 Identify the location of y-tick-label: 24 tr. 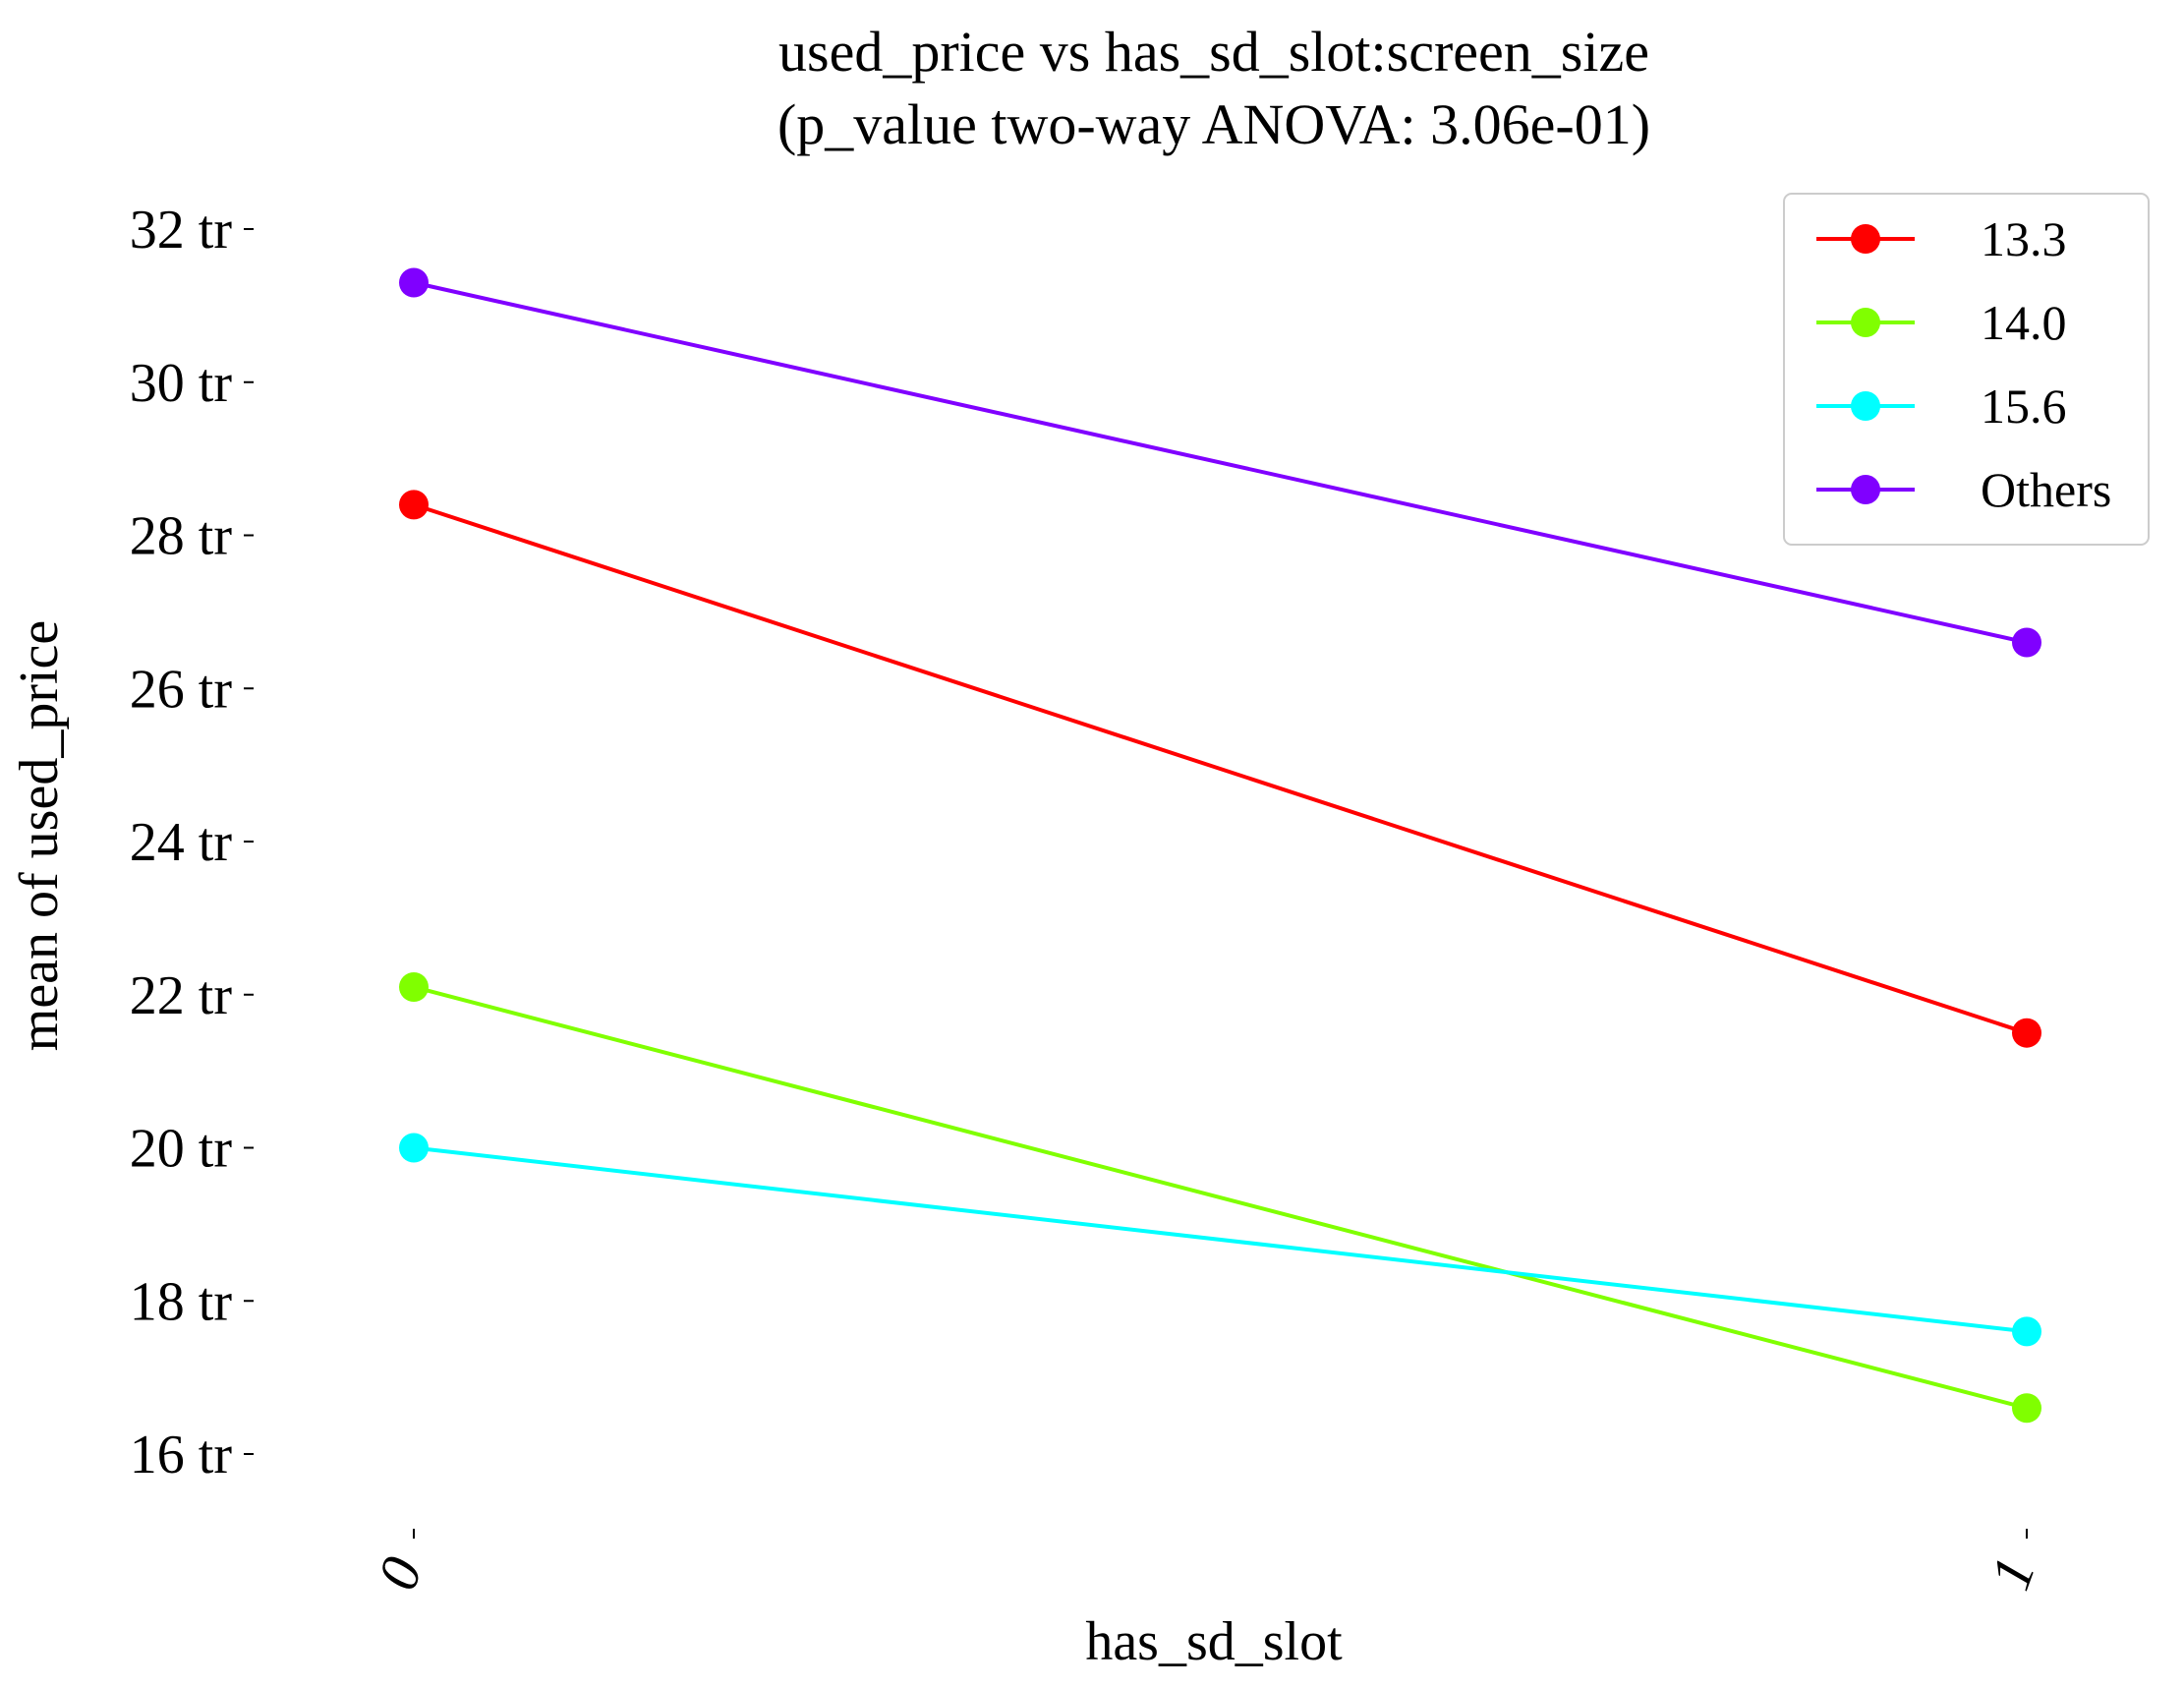
(181, 842).